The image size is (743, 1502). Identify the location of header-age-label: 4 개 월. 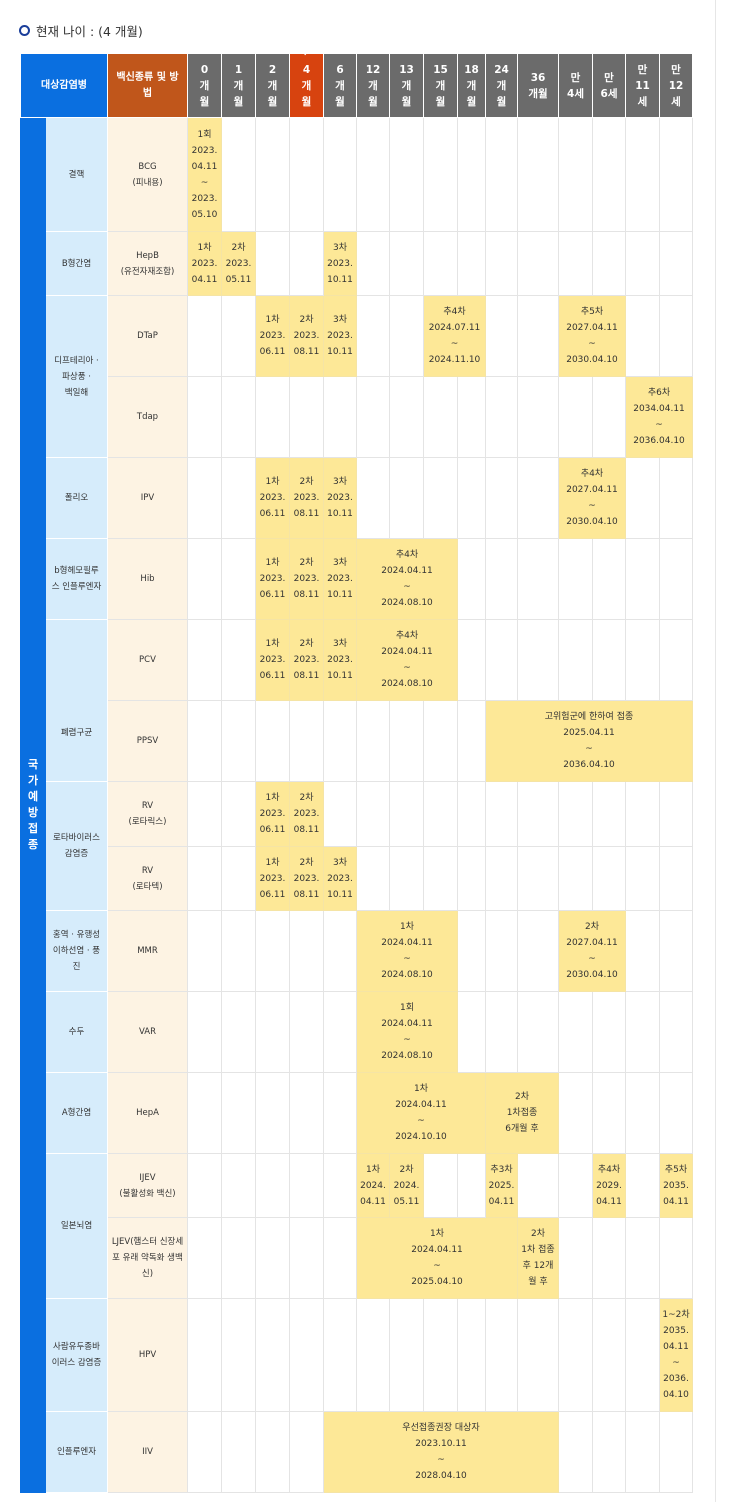
(306, 85).